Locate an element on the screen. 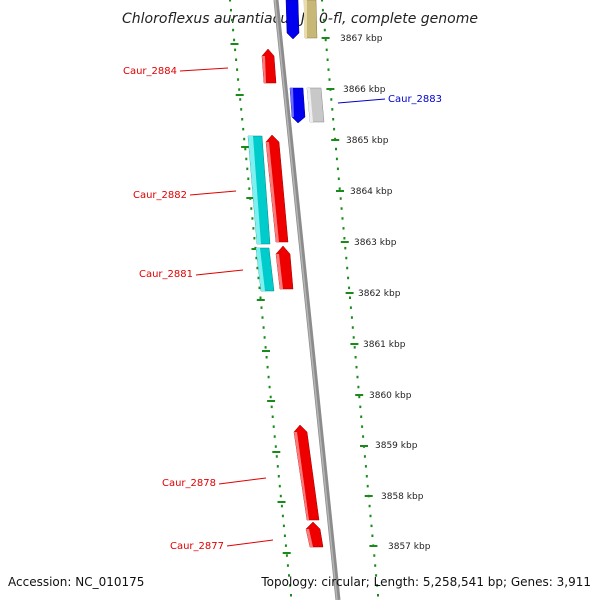 The image size is (600, 600). gene-label-caur-2881: Caur_2881 is located at coordinates (166, 274).